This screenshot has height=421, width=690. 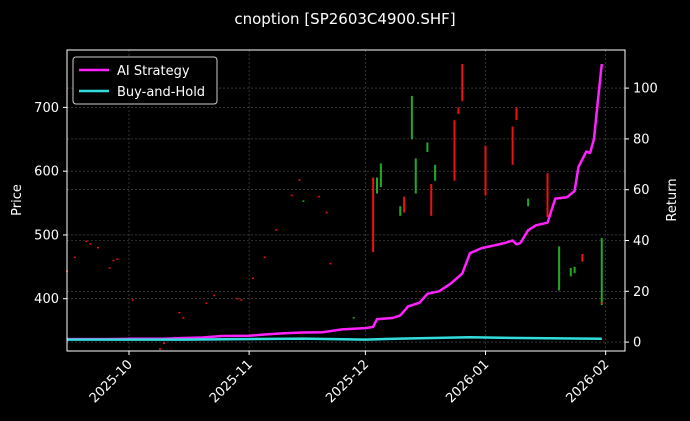 I want to click on y-left-tick-label: 700, so click(x=46, y=108).